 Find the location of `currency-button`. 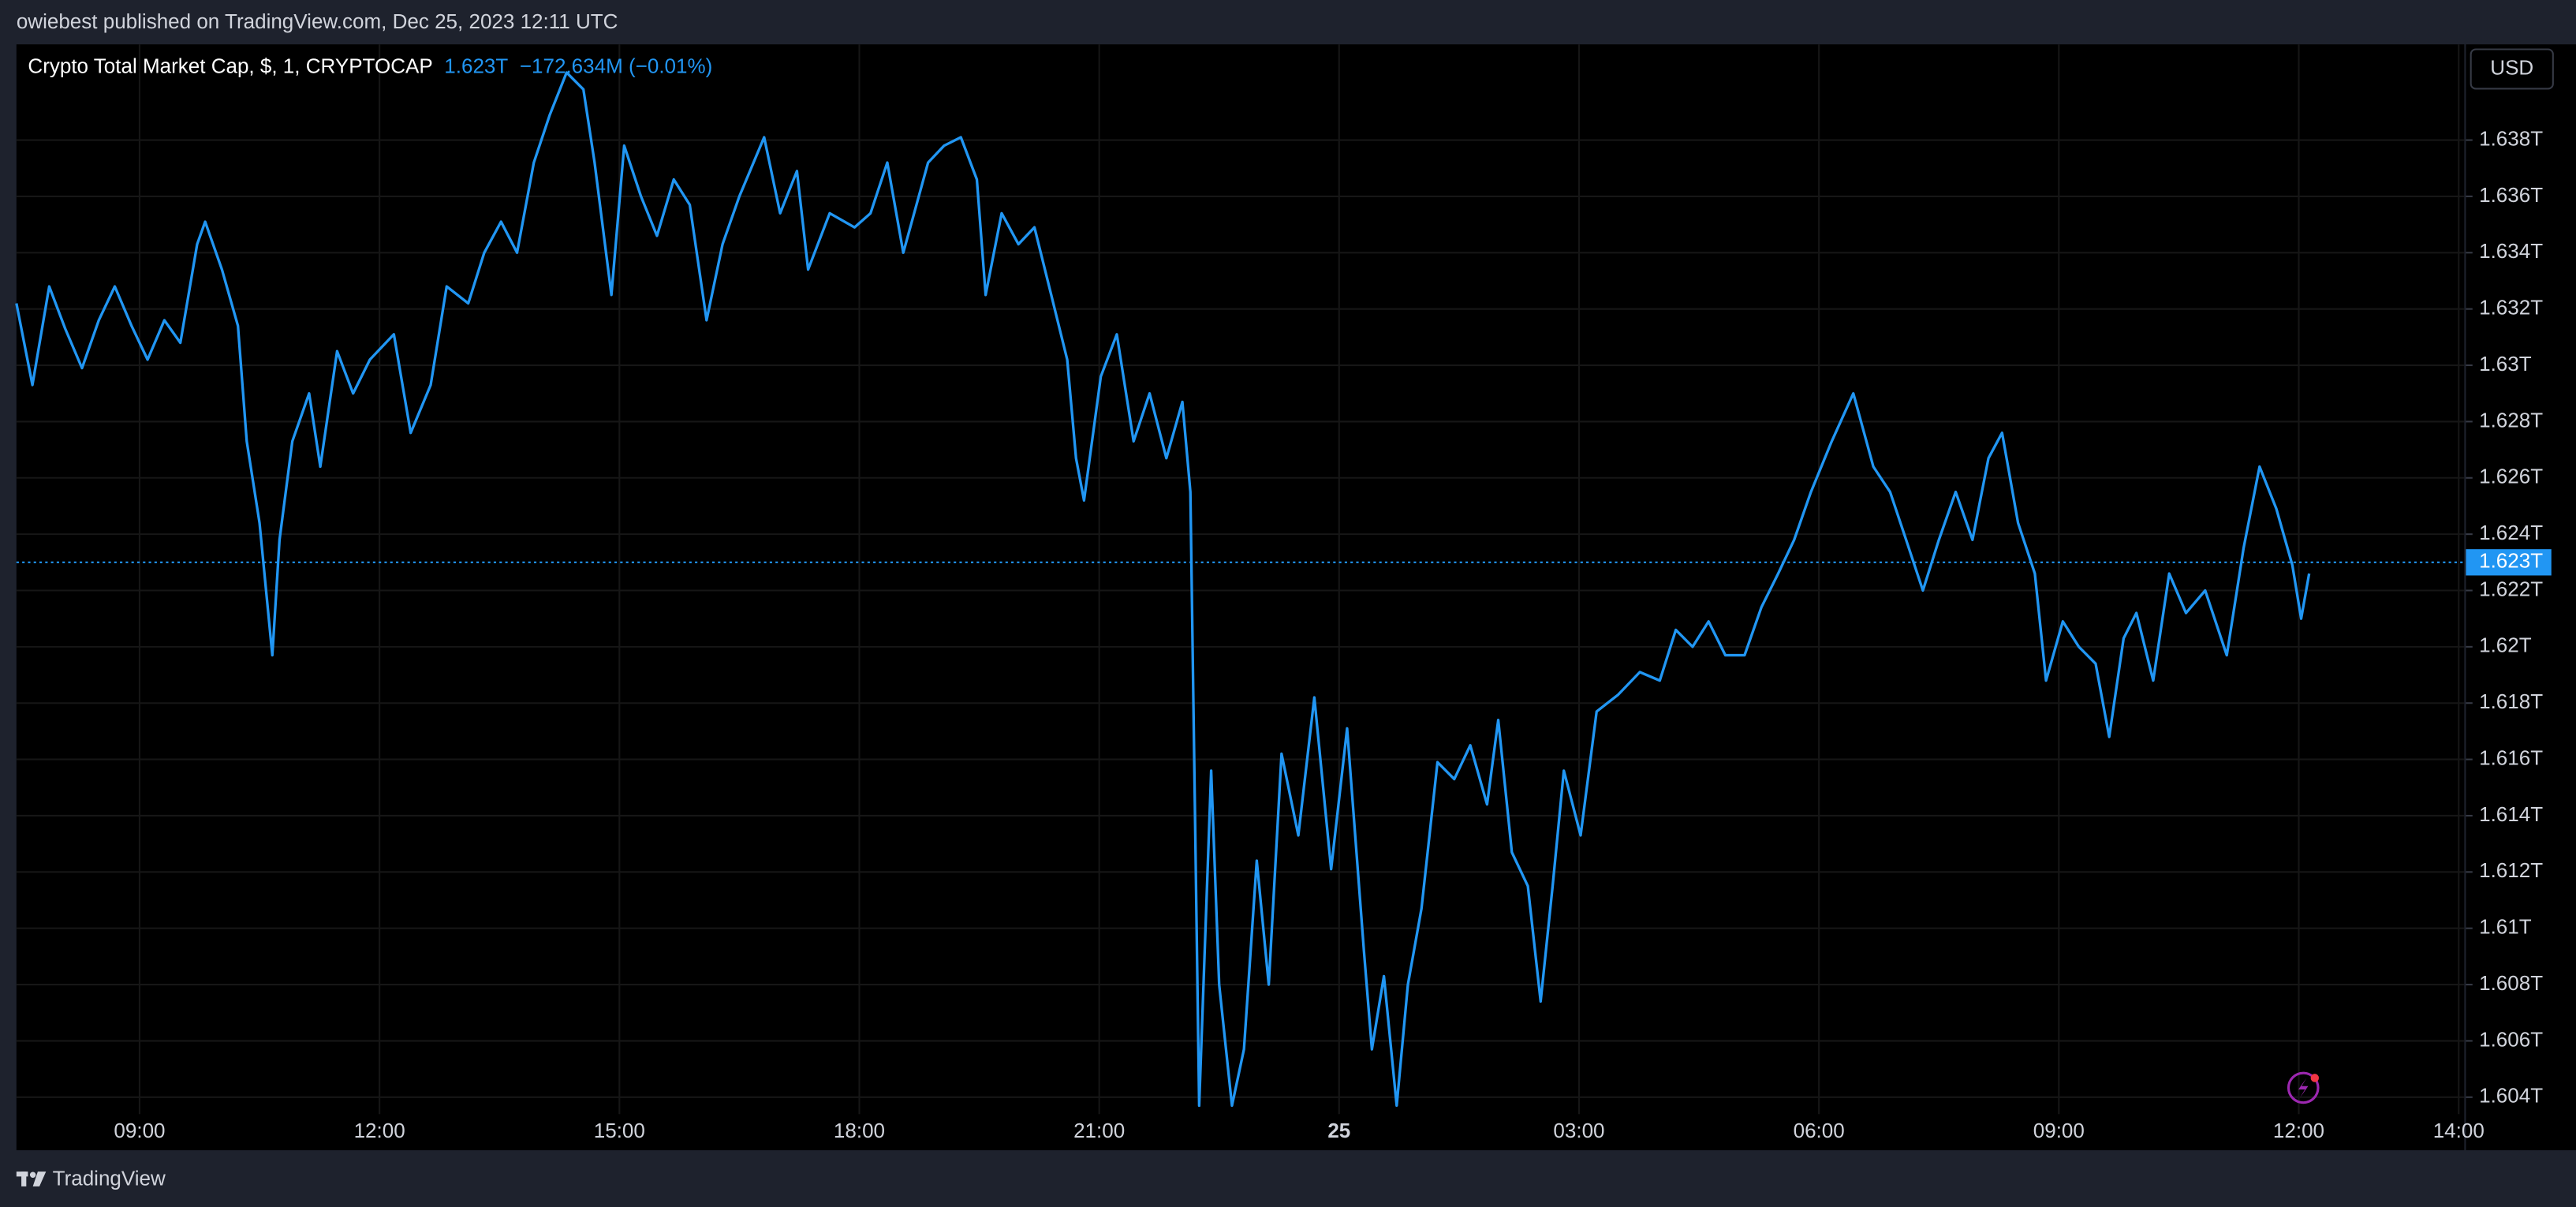

currency-button is located at coordinates (2512, 69).